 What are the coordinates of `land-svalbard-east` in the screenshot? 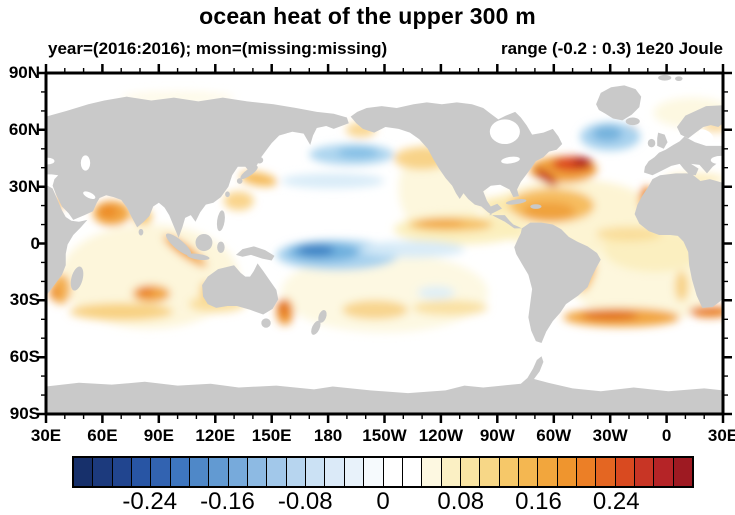 It's located at (679, 79).